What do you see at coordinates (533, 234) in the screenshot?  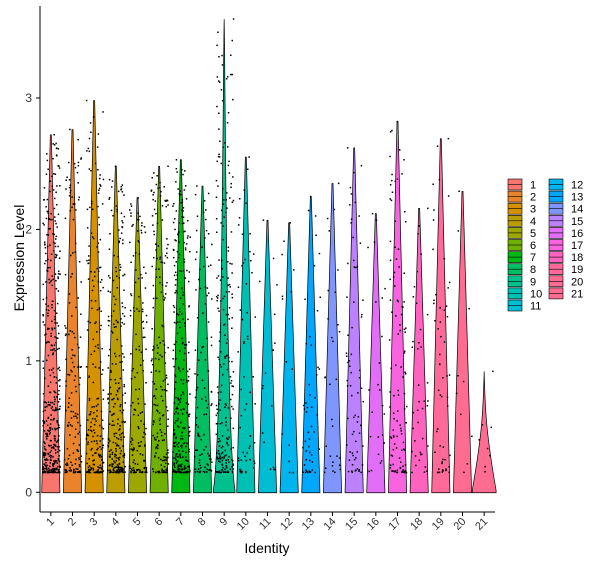 I see `legend-label-5: 5` at bounding box center [533, 234].